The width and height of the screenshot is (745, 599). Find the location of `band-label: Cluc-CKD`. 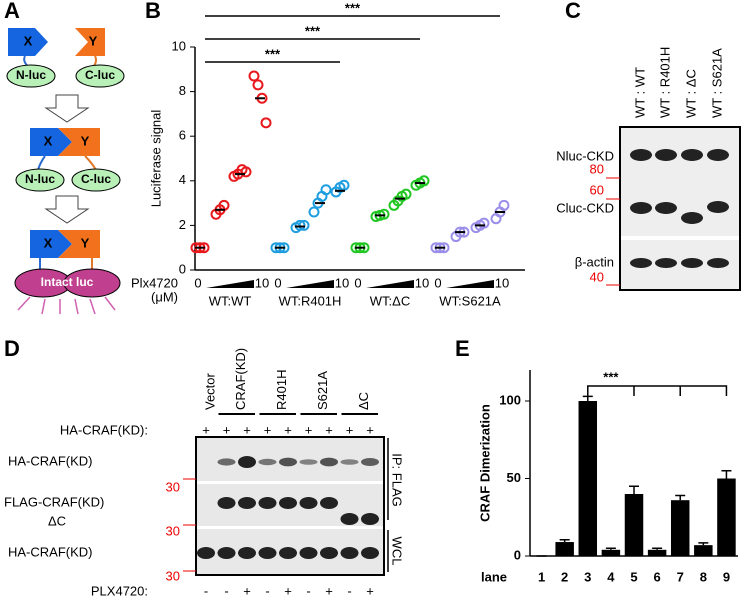

band-label: Cluc-CKD is located at coordinates (585, 207).